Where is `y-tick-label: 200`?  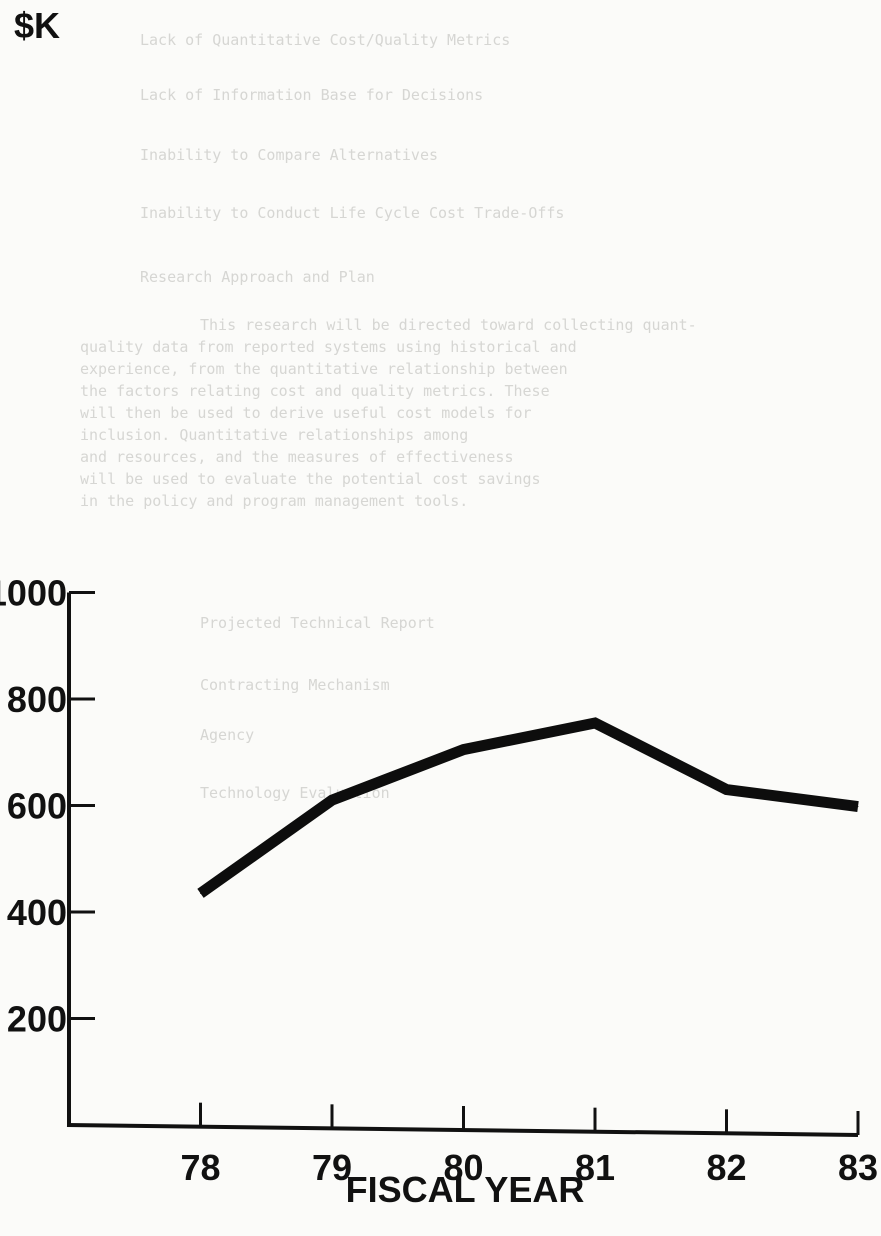 y-tick-label: 200 is located at coordinates (37, 1019).